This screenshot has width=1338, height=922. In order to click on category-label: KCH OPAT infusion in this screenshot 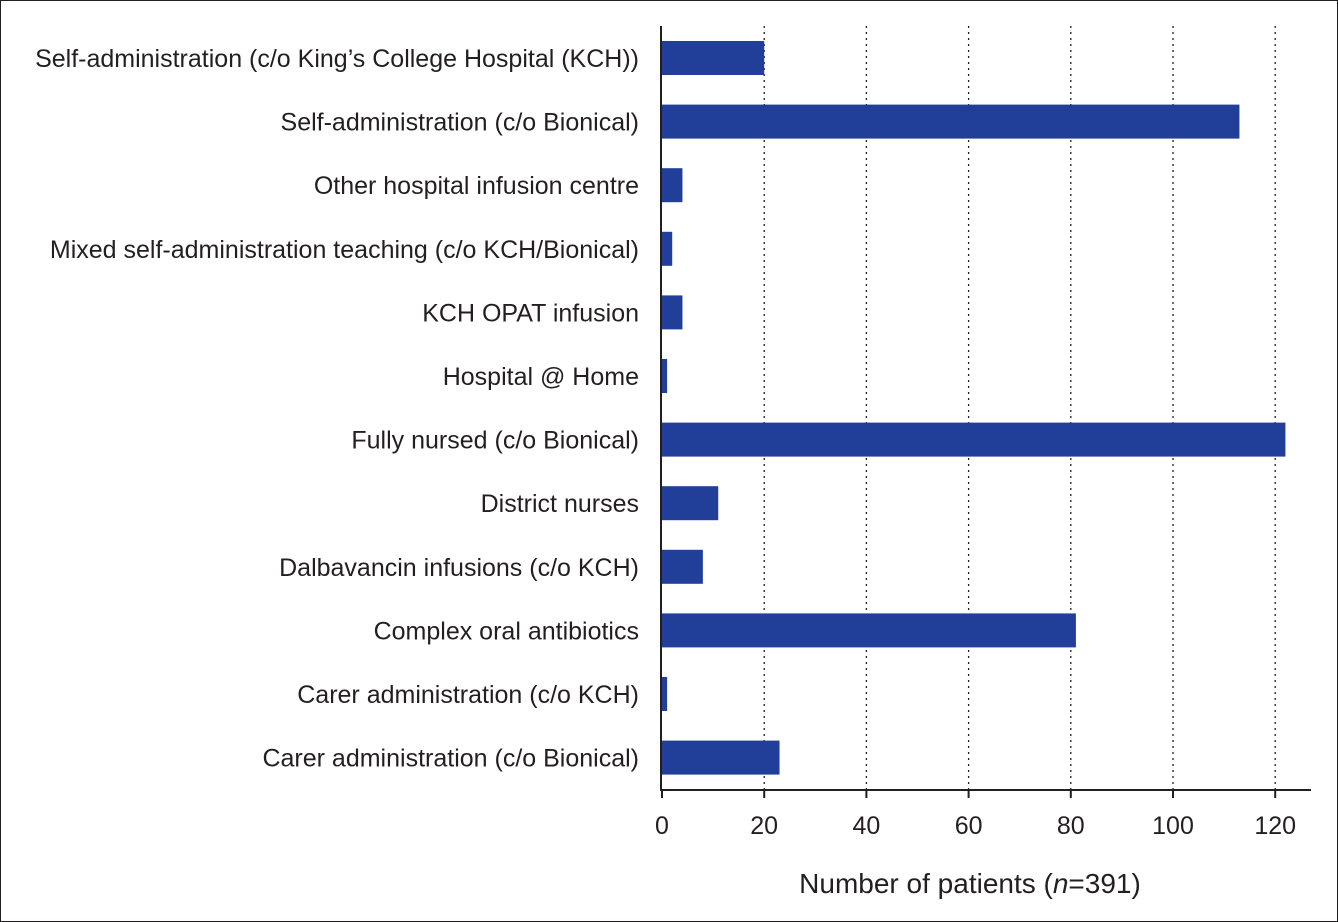, I will do `click(530, 313)`.